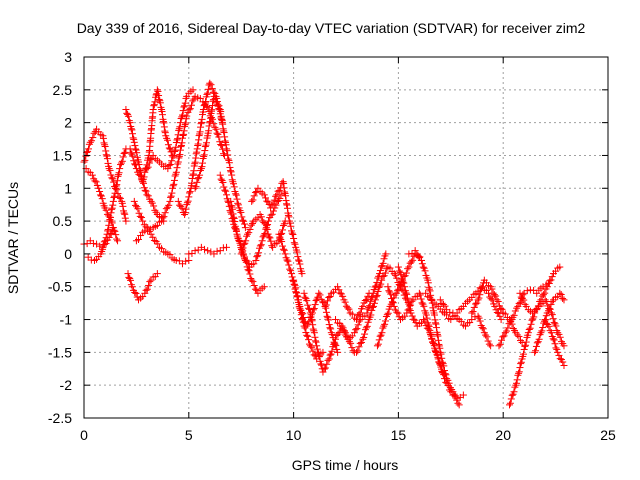  Describe the element at coordinates (13, 238) in the screenshot. I see `y-axis-label: SDTVAR / TECUs` at that location.